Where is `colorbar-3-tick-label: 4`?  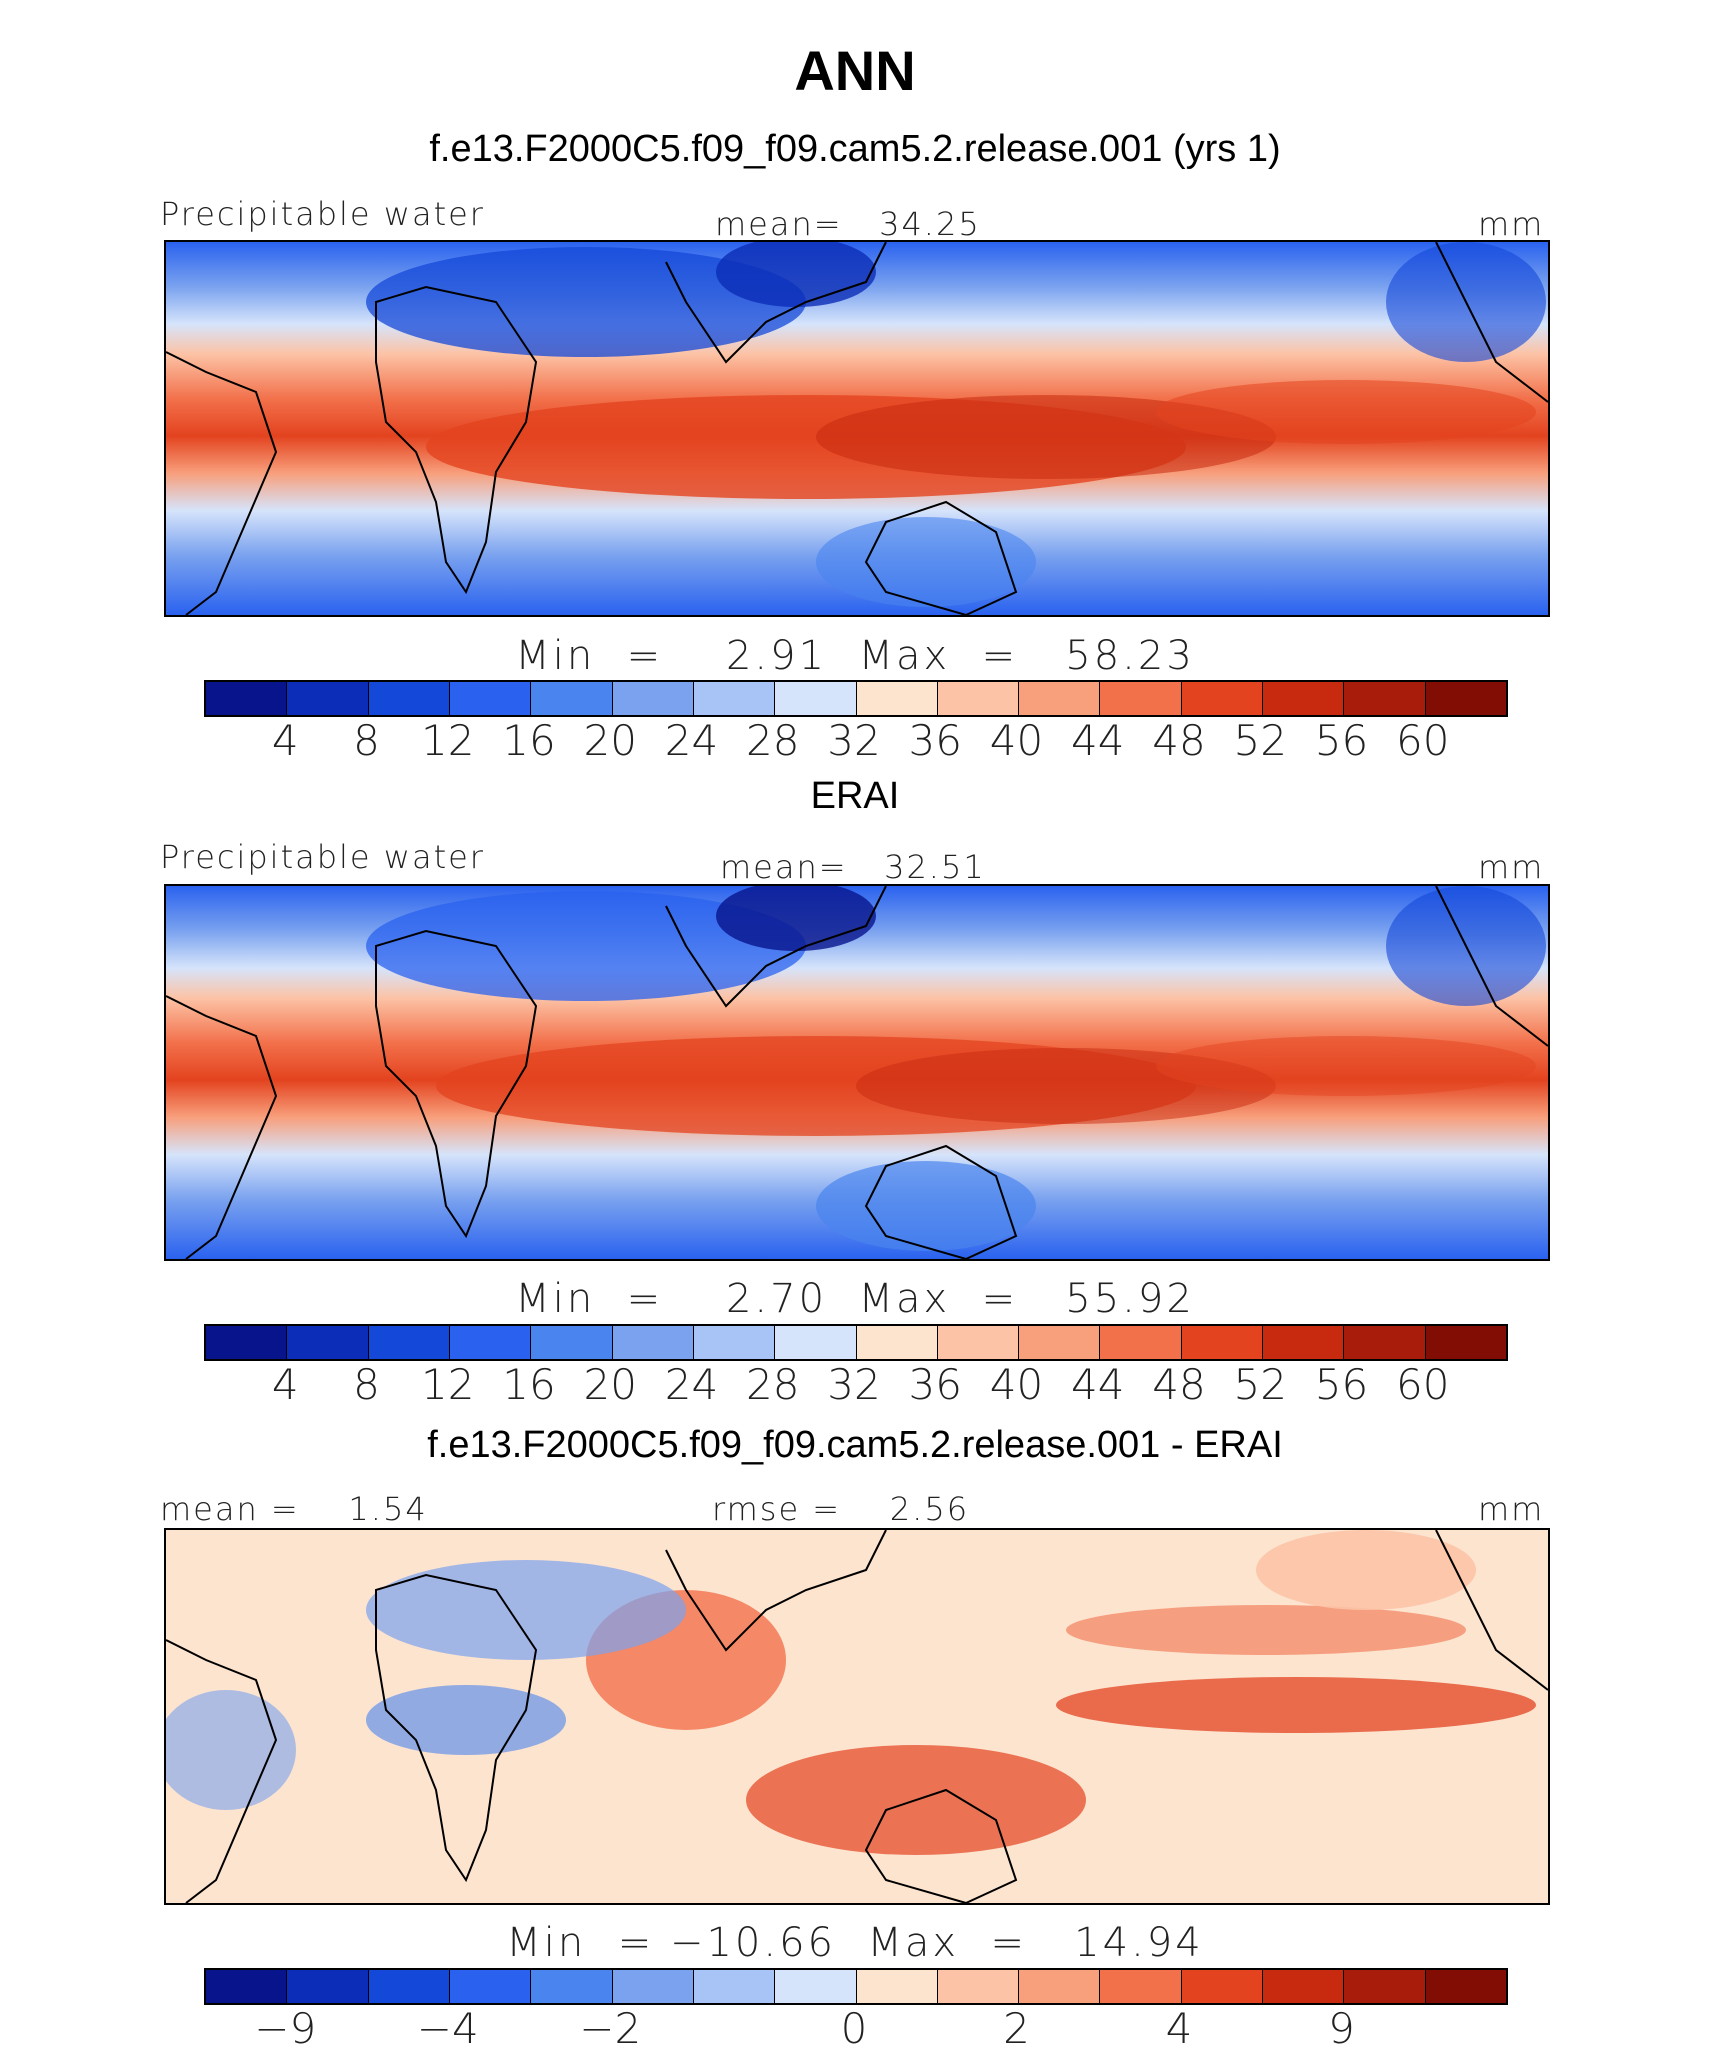
colorbar-3-tick-label: 4 is located at coordinates (1179, 2028).